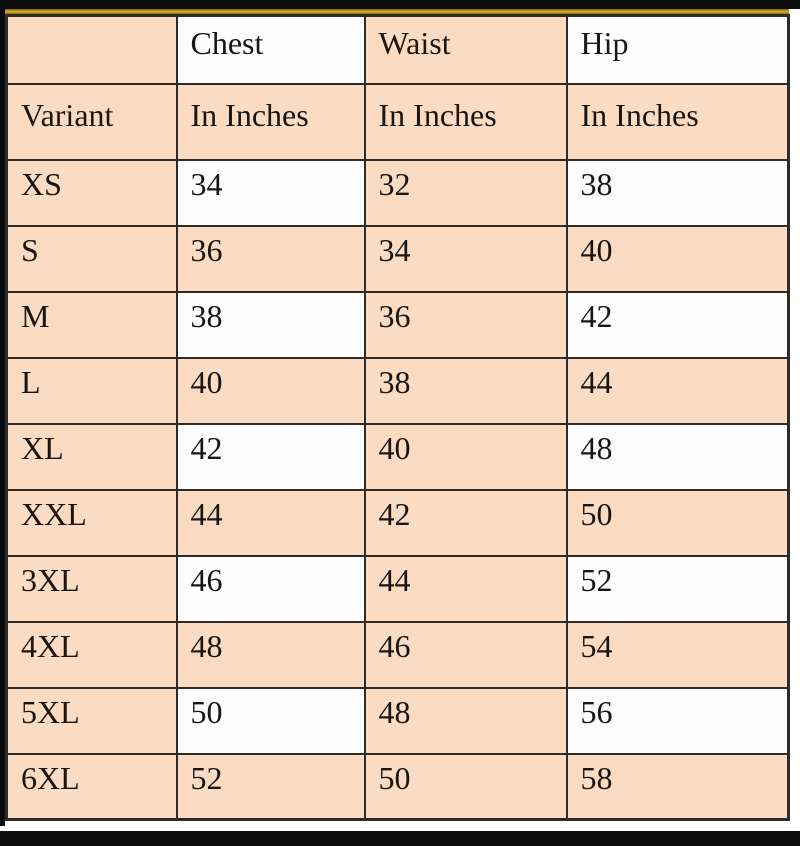 Image resolution: width=800 pixels, height=846 pixels. Describe the element at coordinates (465, 654) in the screenshot. I see `cell-waist: 46` at that location.